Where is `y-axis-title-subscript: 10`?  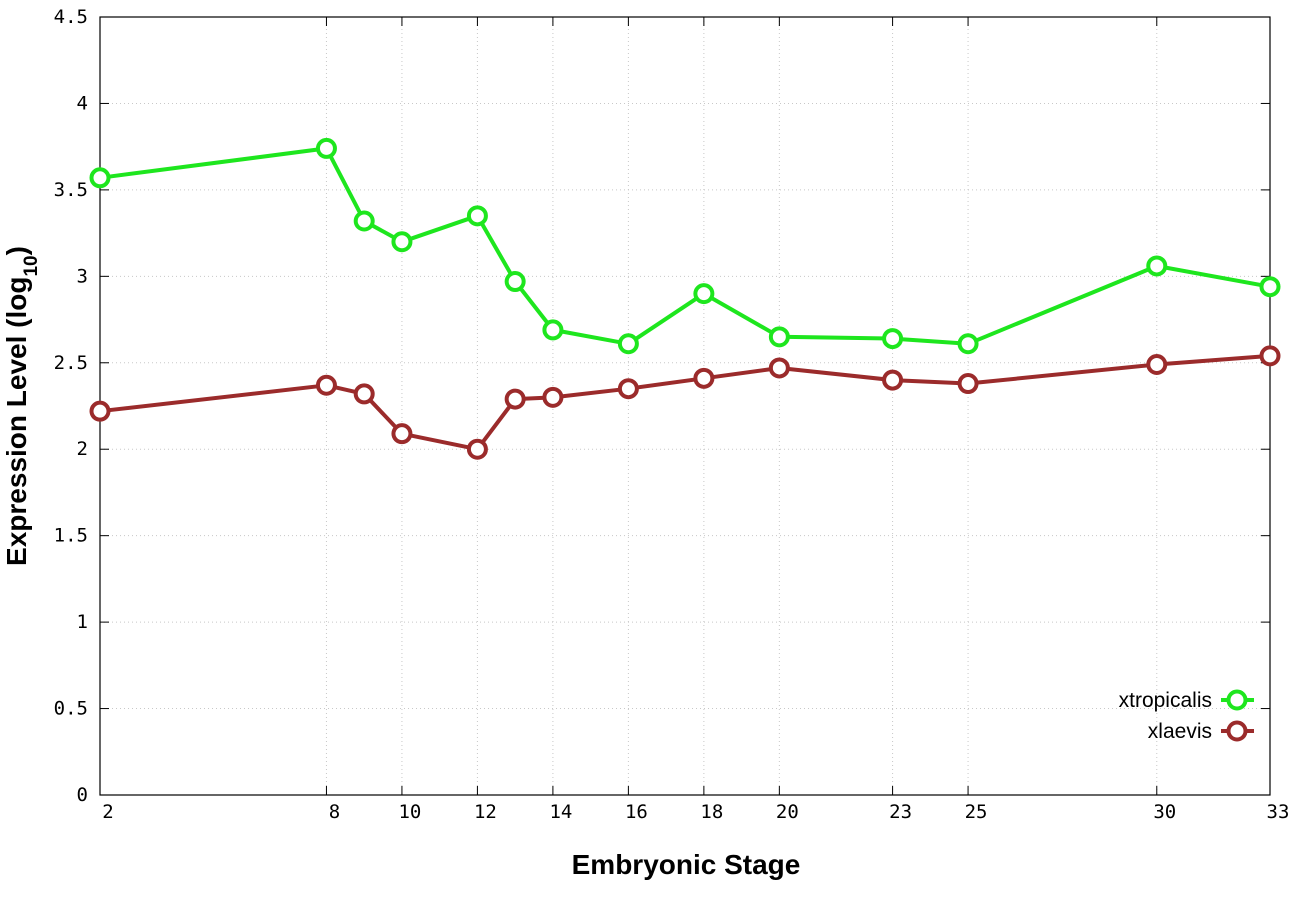 y-axis-title-subscript: 10 is located at coordinates (31, 265).